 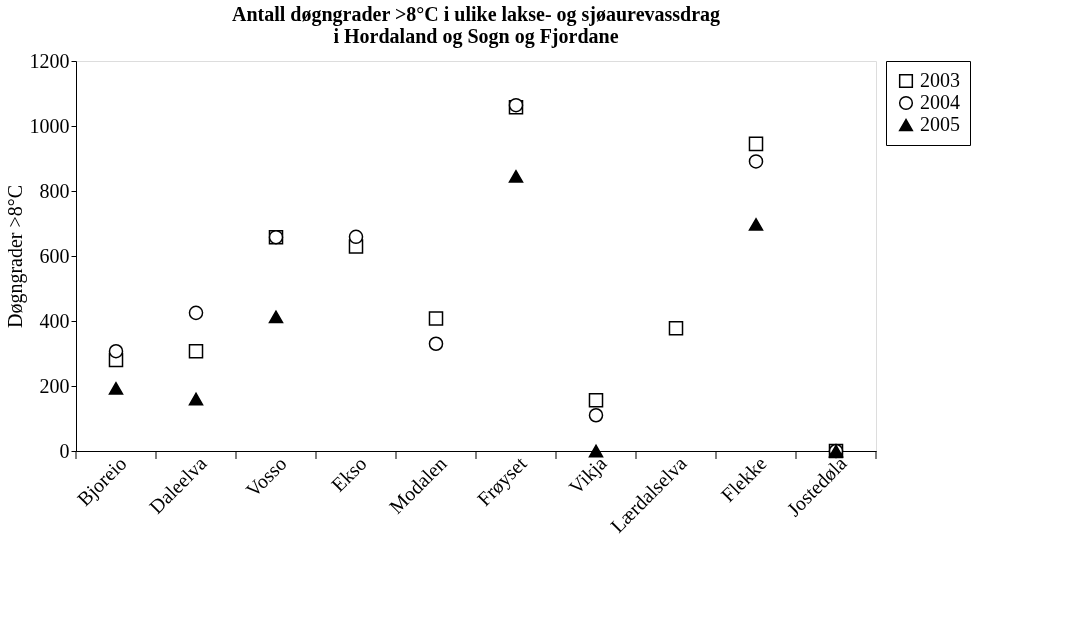 What do you see at coordinates (49, 60) in the screenshot?
I see `y-tick-label: 1200` at bounding box center [49, 60].